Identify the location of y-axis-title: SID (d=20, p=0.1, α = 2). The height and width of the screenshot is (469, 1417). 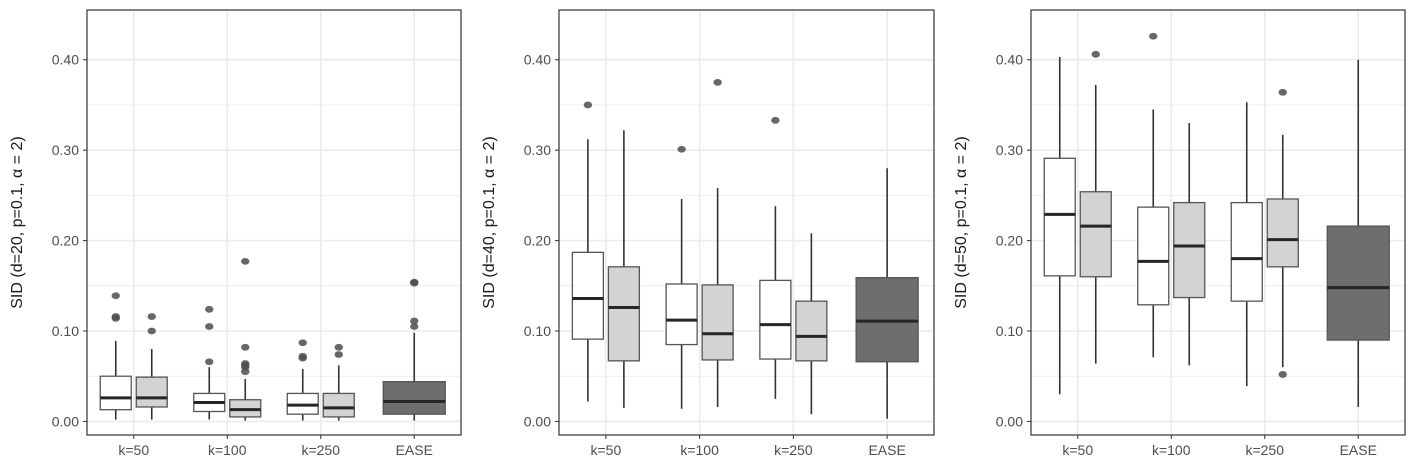
(17, 222).